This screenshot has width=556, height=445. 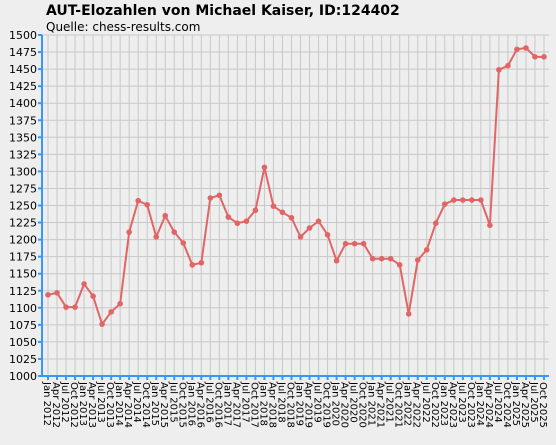 What do you see at coordinates (190, 403) in the screenshot?
I see `x-tick-label: Jan 2016` at bounding box center [190, 403].